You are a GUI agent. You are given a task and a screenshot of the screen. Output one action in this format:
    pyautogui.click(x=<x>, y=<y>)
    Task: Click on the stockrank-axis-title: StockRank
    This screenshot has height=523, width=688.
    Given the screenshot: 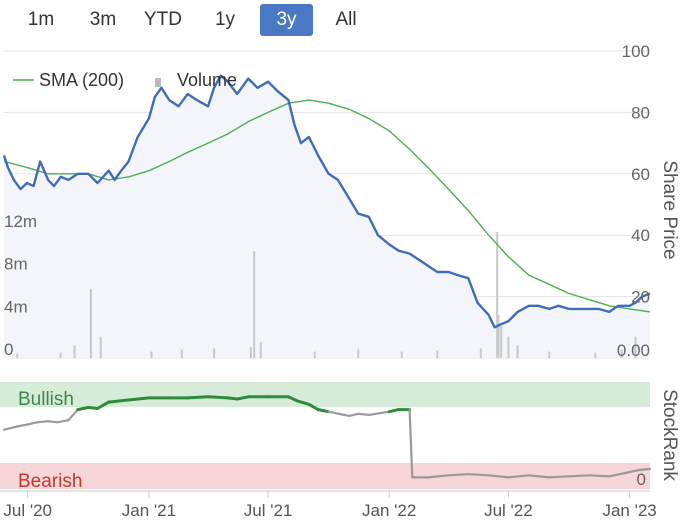 What is the action you would take?
    pyautogui.click(x=669, y=435)
    